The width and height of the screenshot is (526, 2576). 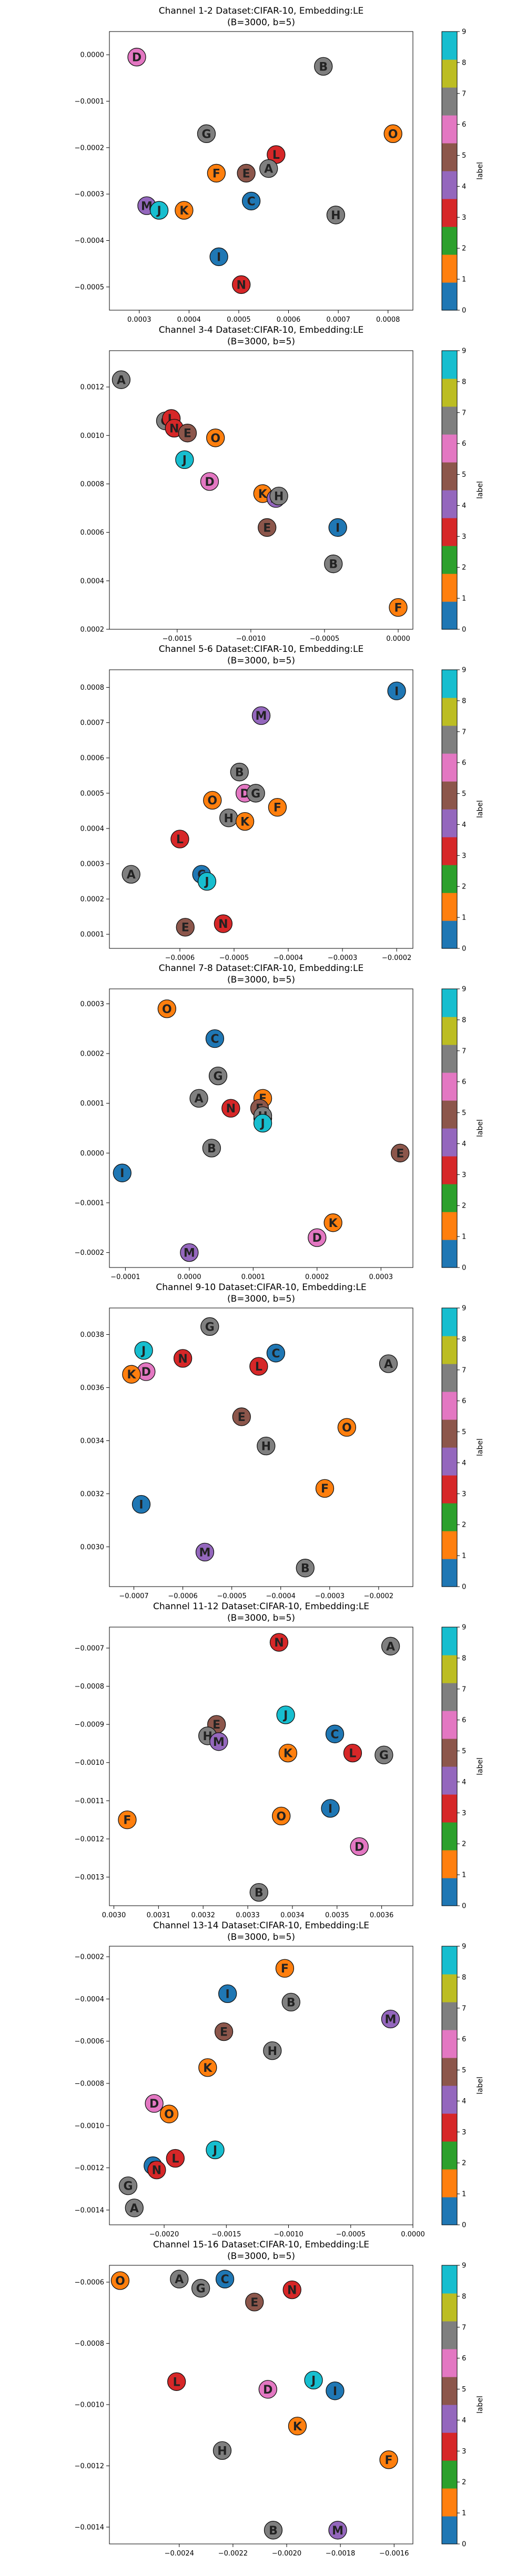 I want to click on point-label: D, so click(x=210, y=482).